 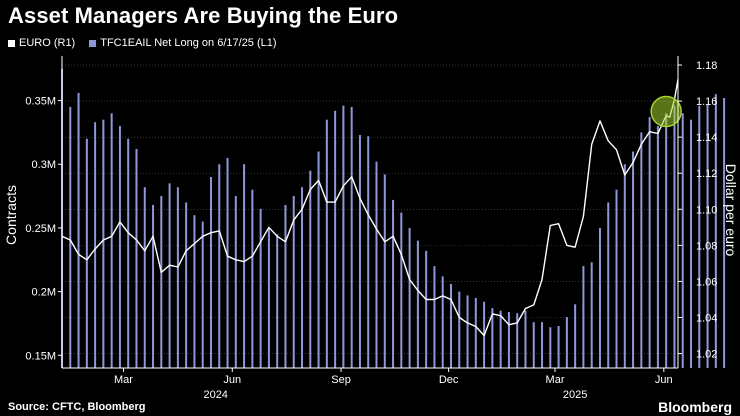 I want to click on year-label: 2024, so click(x=215, y=395).